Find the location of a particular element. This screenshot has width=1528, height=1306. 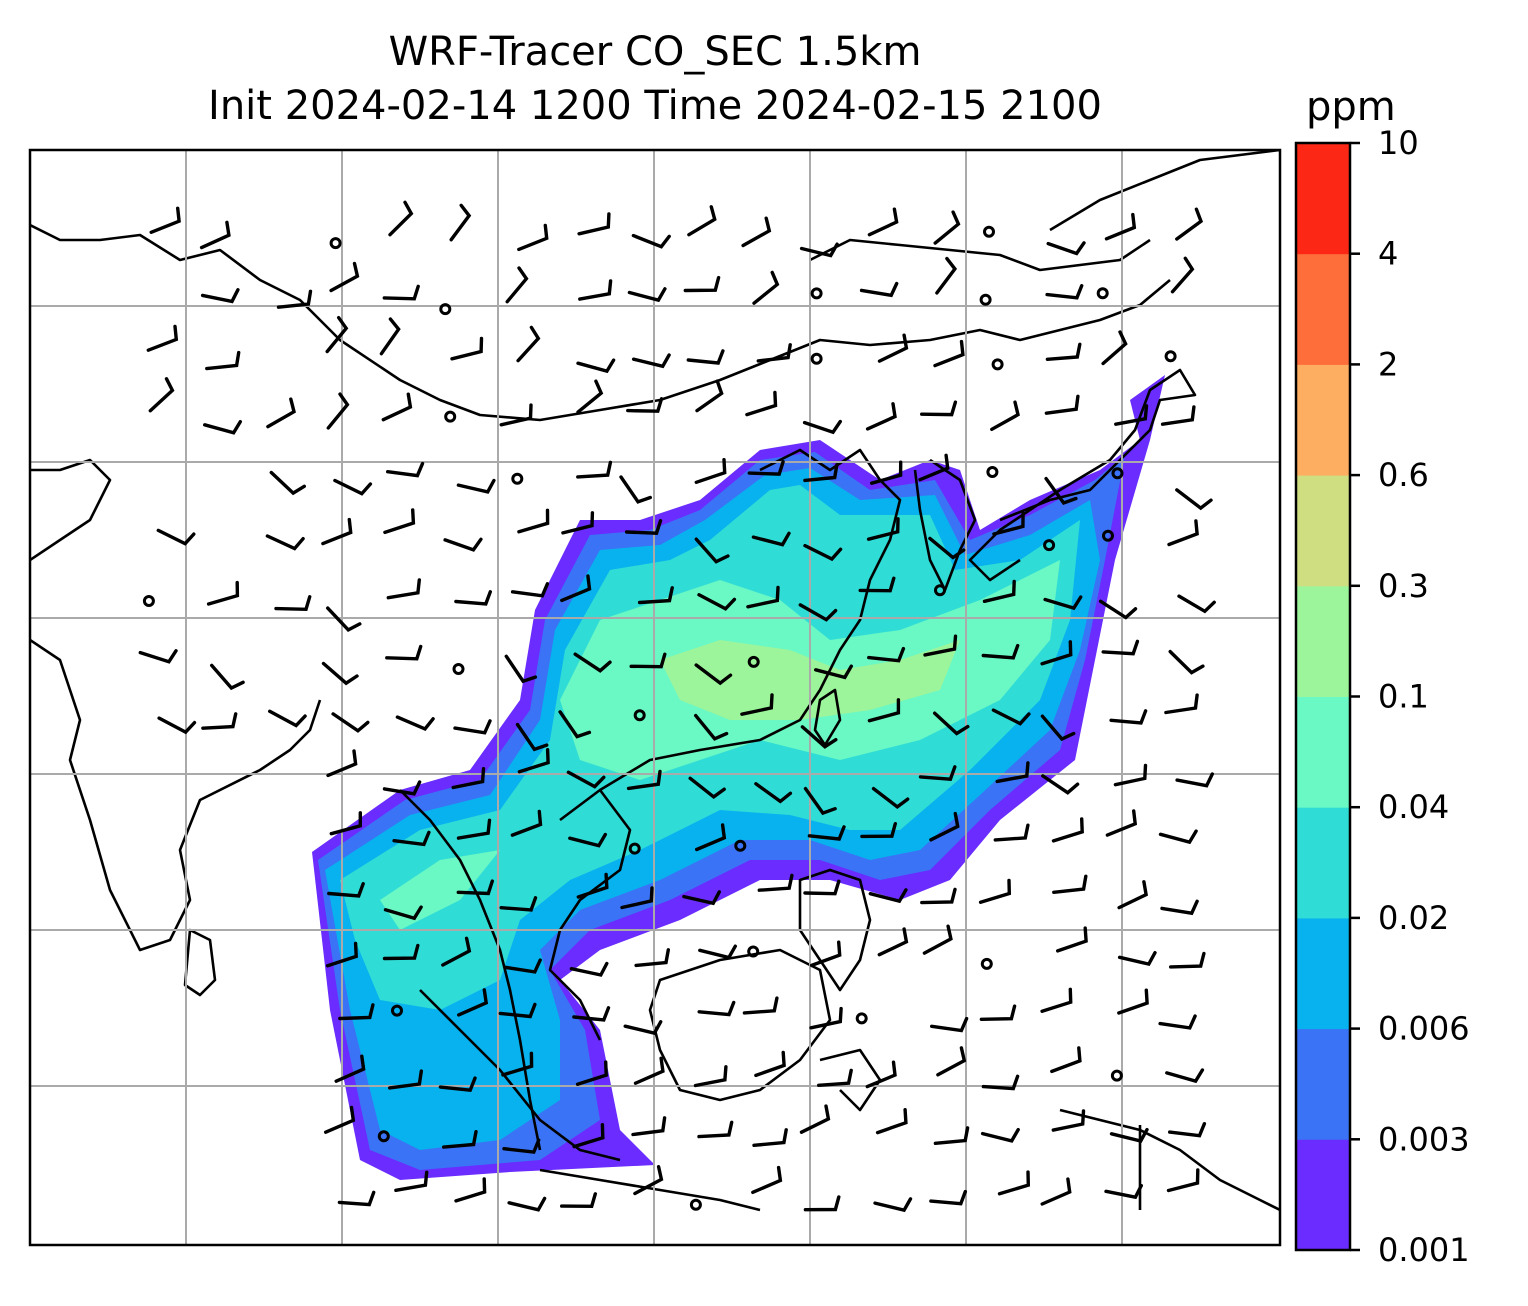

coastline-sri-lanka is located at coordinates (200, 962).